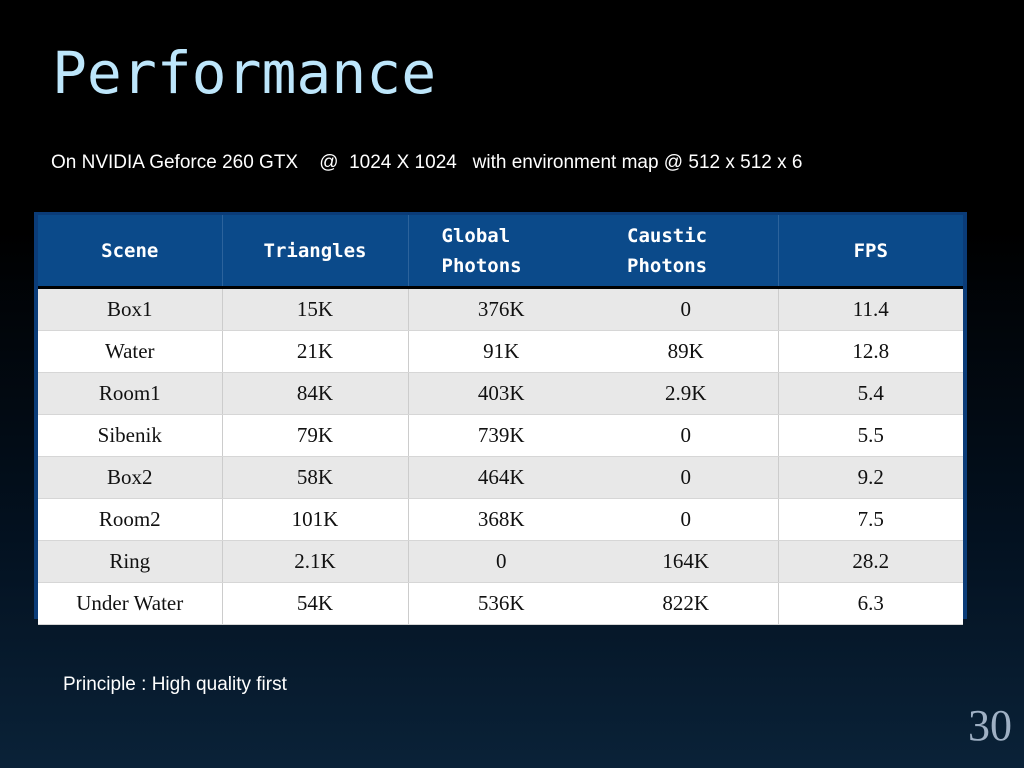 The image size is (1024, 768). What do you see at coordinates (667, 235) in the screenshot?
I see `header-caustic-photons-line1: Caustic` at bounding box center [667, 235].